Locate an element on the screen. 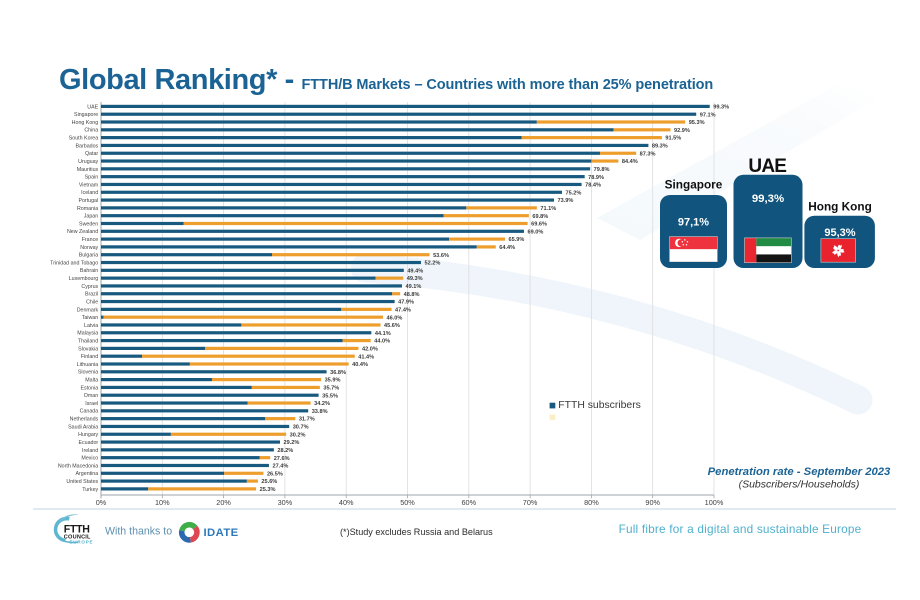 This screenshot has width=920, height=600. svg-text: 47.9% is located at coordinates (406, 303).